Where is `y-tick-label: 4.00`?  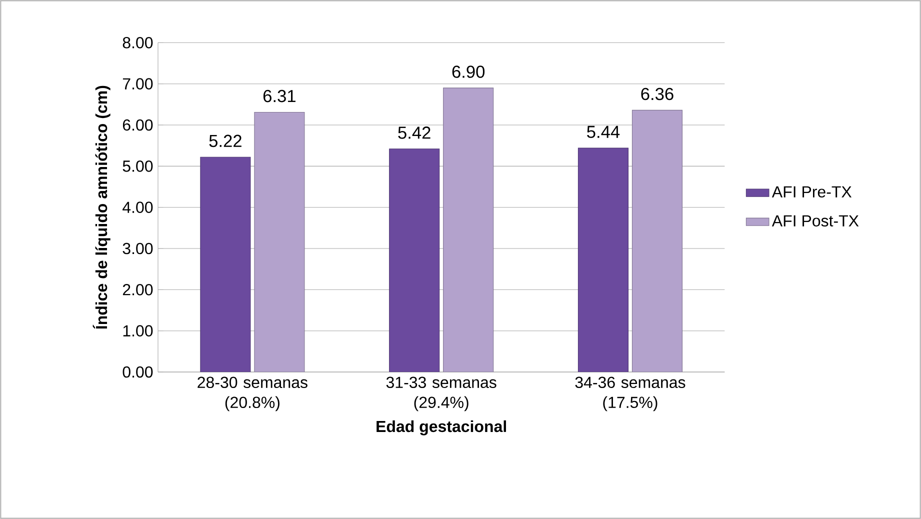 y-tick-label: 4.00 is located at coordinates (137, 207).